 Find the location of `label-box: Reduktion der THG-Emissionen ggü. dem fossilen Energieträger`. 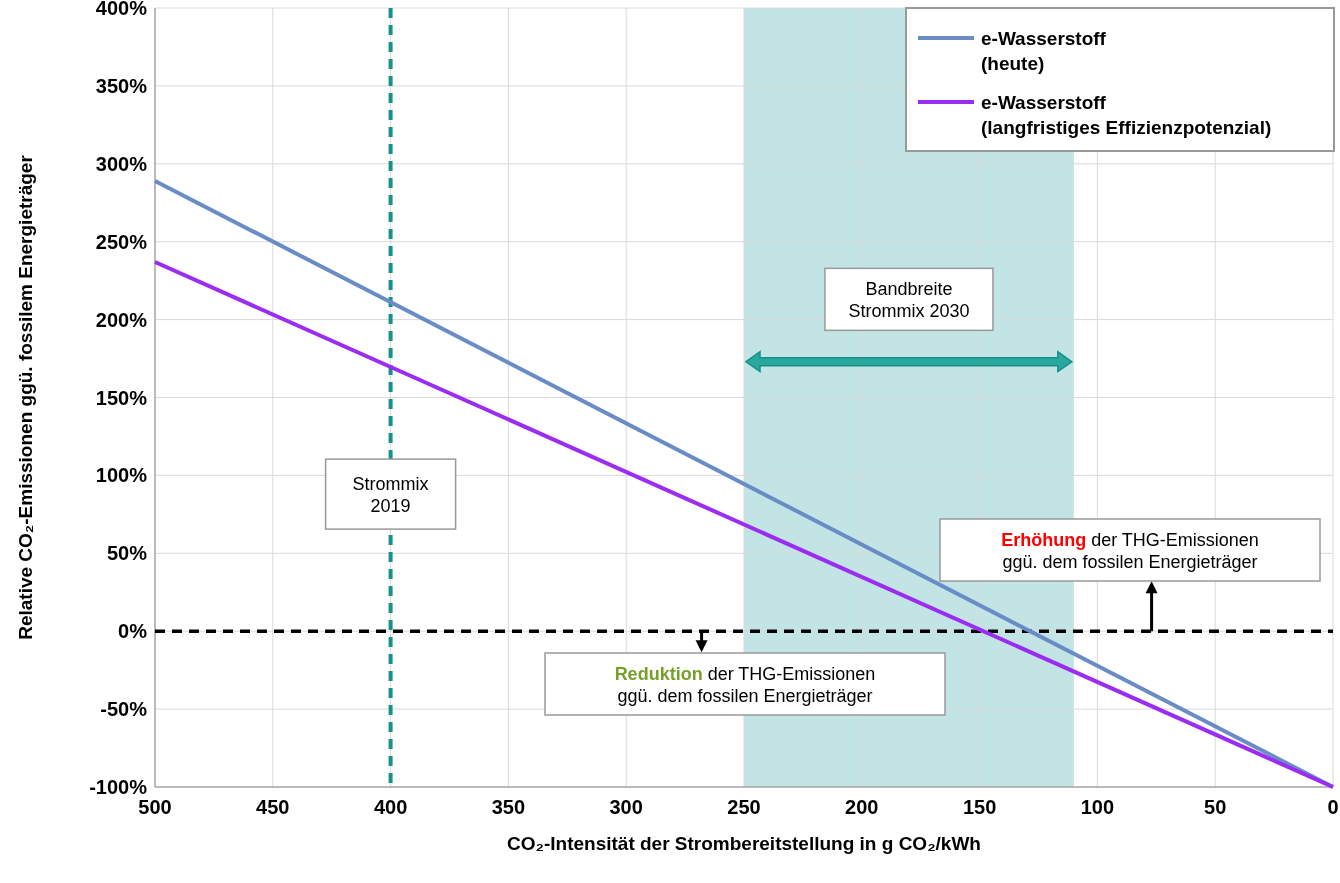

label-box: Reduktion der THG-Emissionen ggü. dem fossilen Energieträger is located at coordinates (745, 684).